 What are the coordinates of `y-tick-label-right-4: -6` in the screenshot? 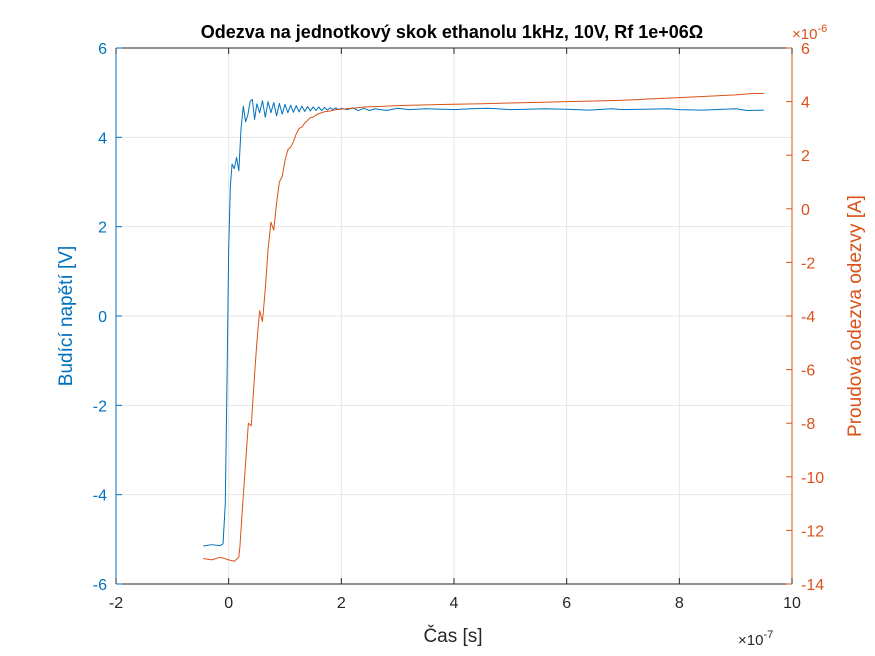 It's located at (808, 371).